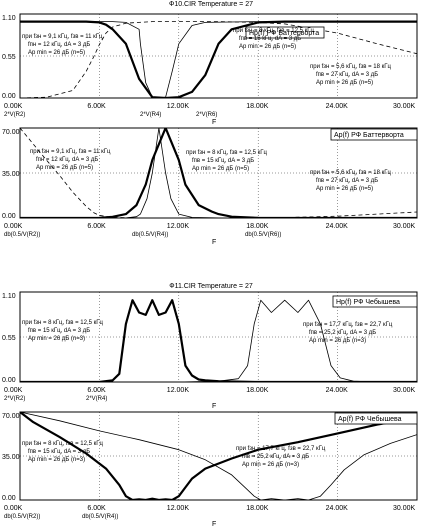 The height and width of the screenshot is (527, 423). I want to click on trace-label: 2*V(R6), so click(206, 115).